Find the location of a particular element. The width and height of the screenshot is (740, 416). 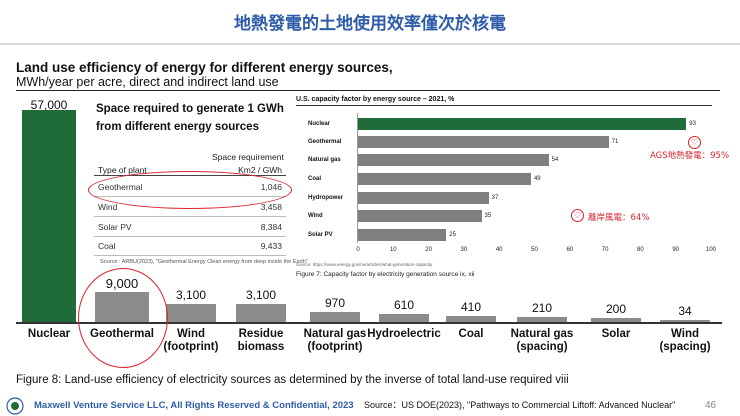

table-header-top: Space requirement is located at coordinates (248, 157).